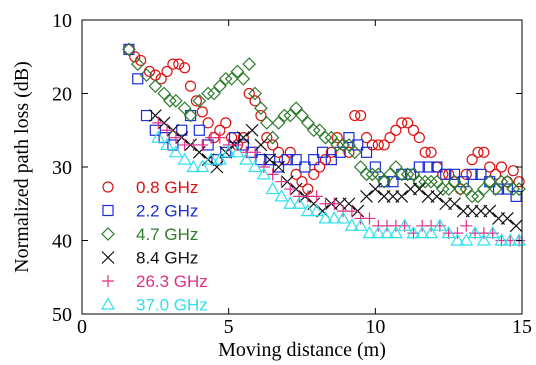  Describe the element at coordinates (167, 211) in the screenshot. I see `legend-label: 2.2 GHz` at that location.